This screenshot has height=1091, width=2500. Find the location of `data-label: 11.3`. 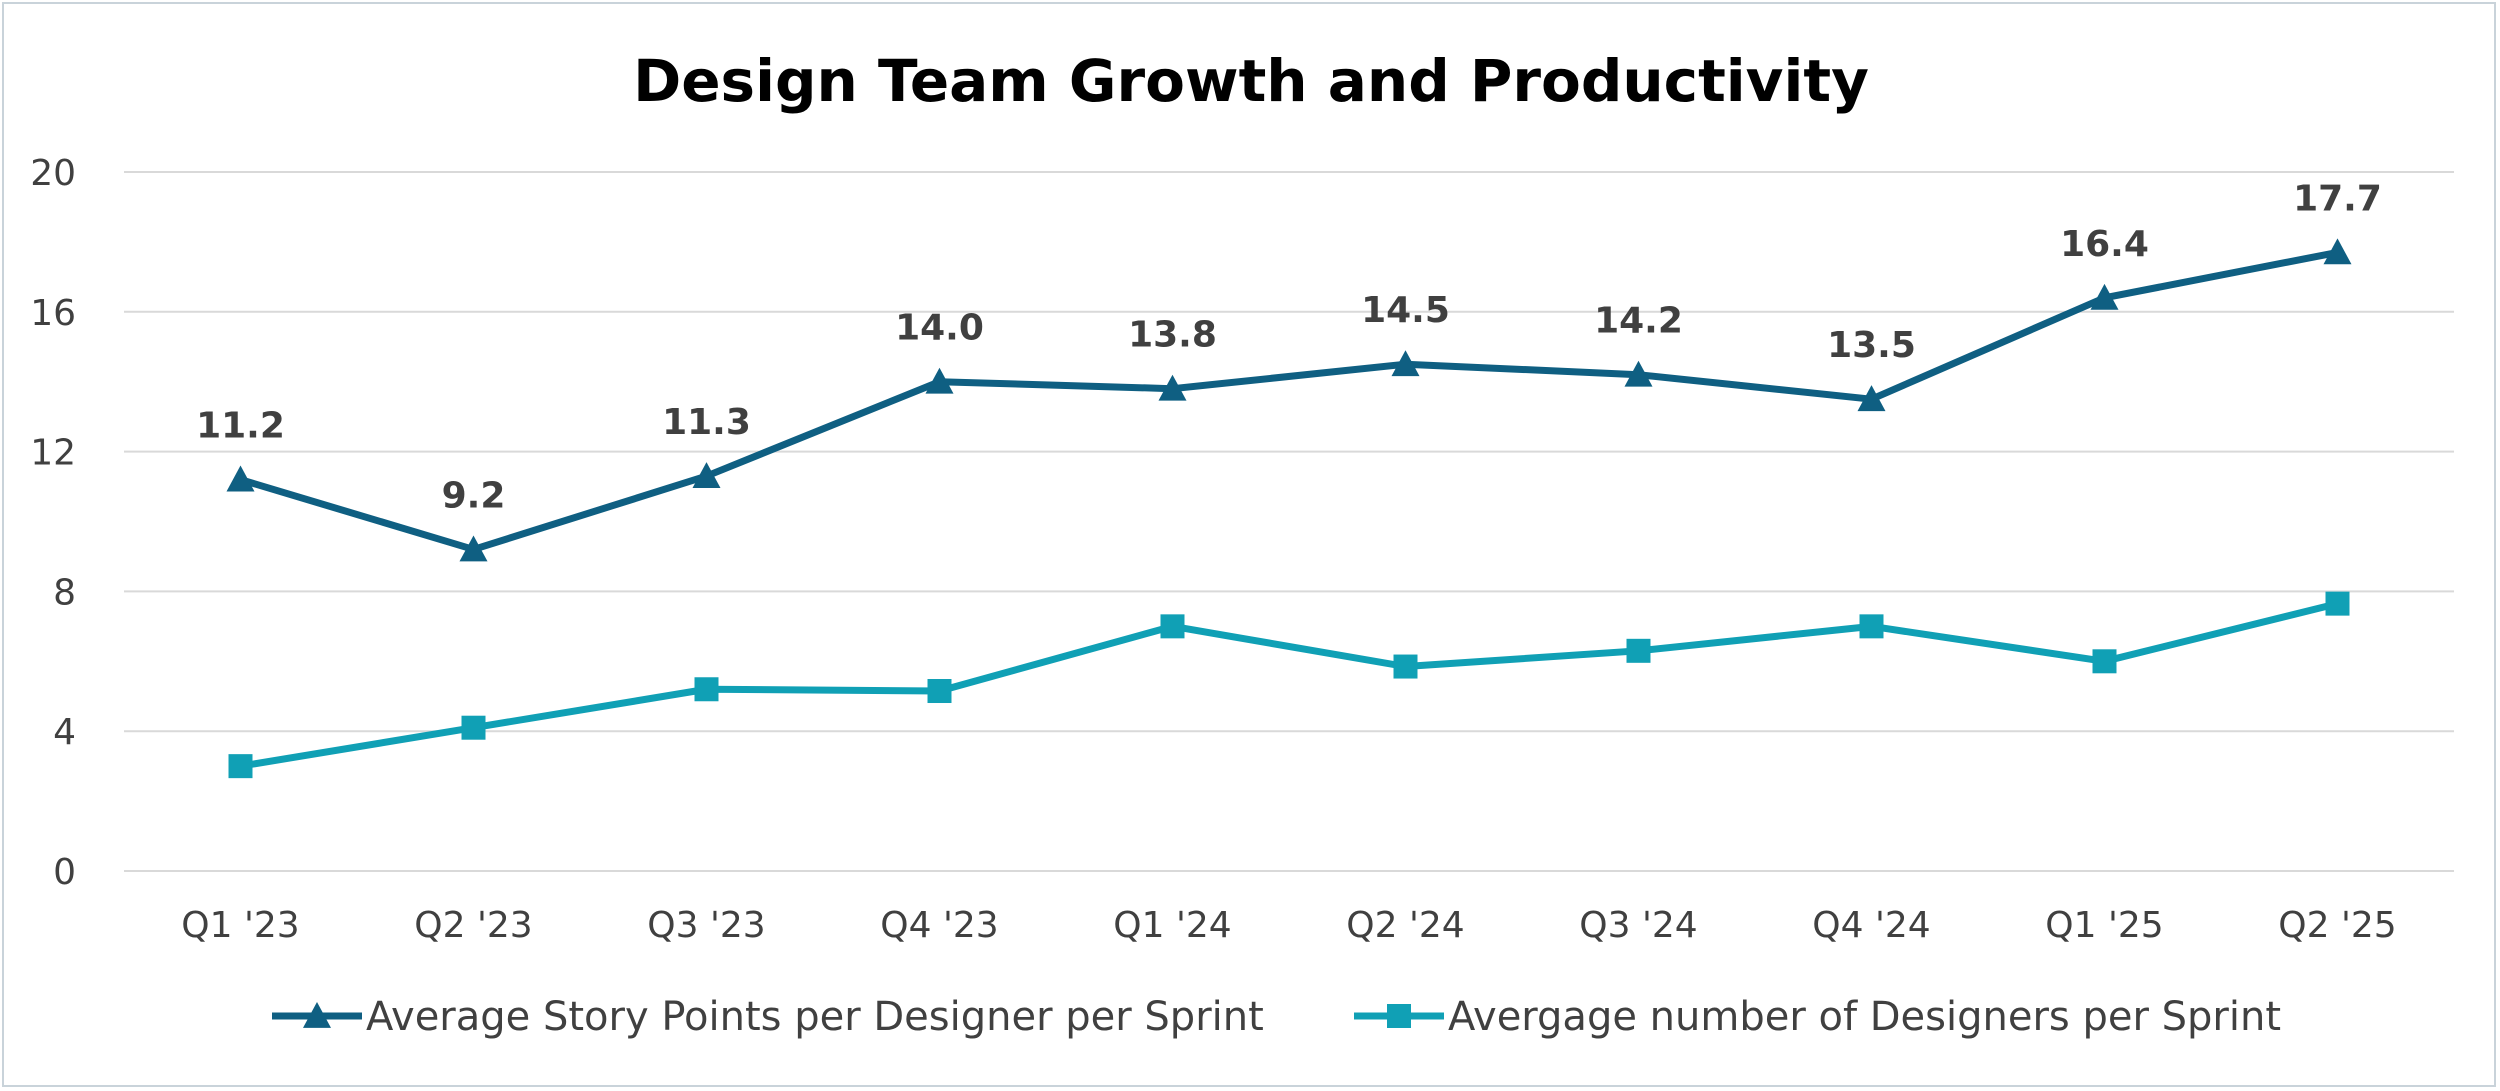

data-label: 11.3 is located at coordinates (706, 422).